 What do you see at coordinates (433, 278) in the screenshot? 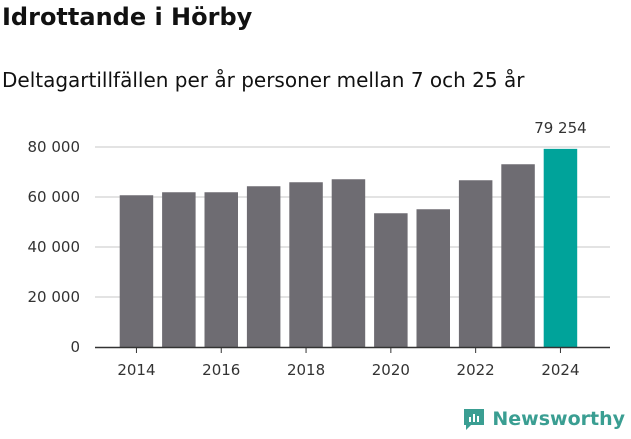
I see `bar-2021` at bounding box center [433, 278].